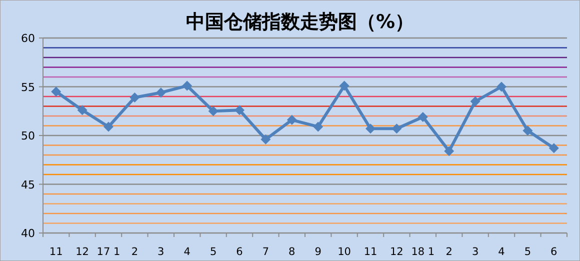  Describe the element at coordinates (108, 252) in the screenshot. I see `x-tick-label: 17 1` at that location.